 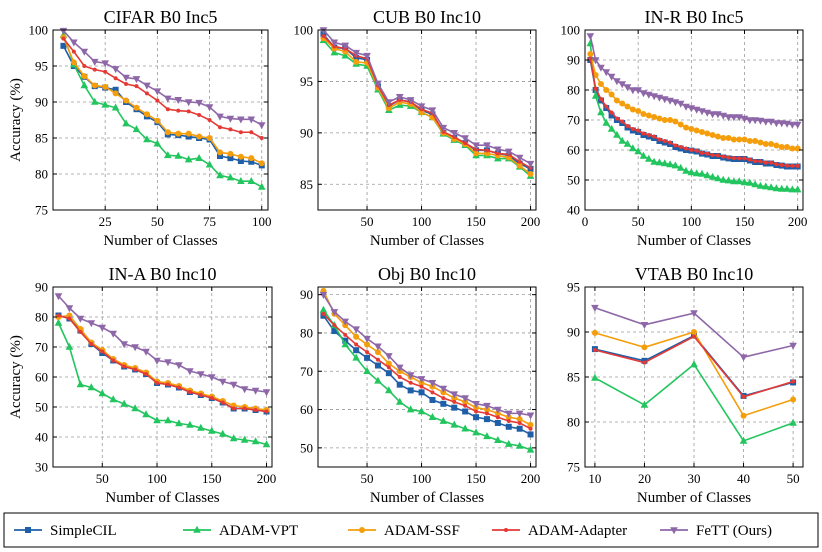 I want to click on y-tick-label: 60, so click(x=306, y=409).